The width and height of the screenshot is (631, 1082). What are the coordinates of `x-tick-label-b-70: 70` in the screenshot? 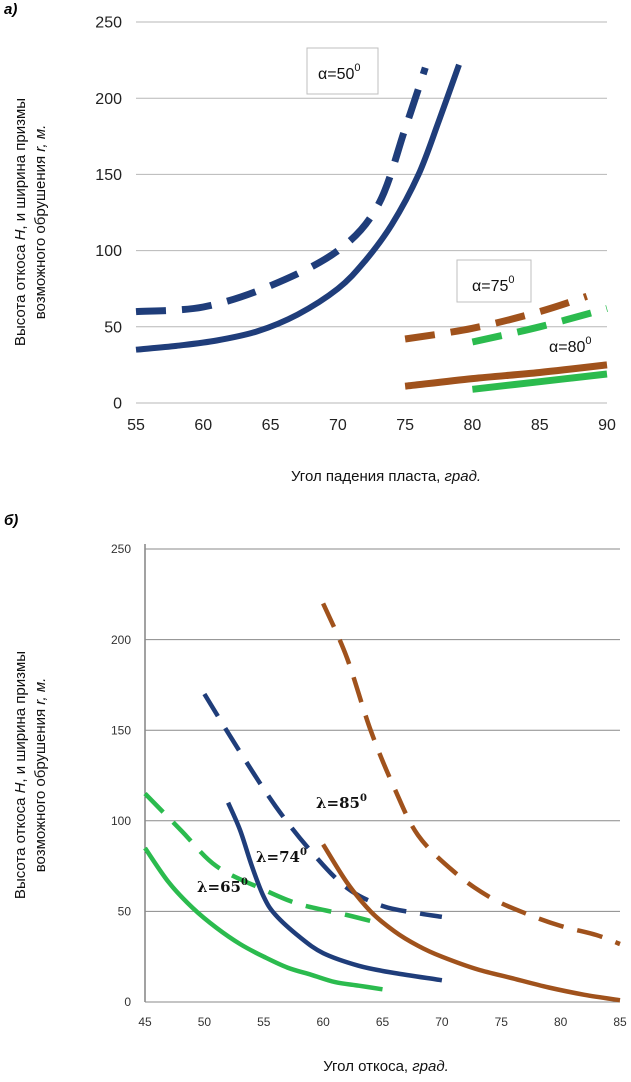 It's located at (442, 1022).